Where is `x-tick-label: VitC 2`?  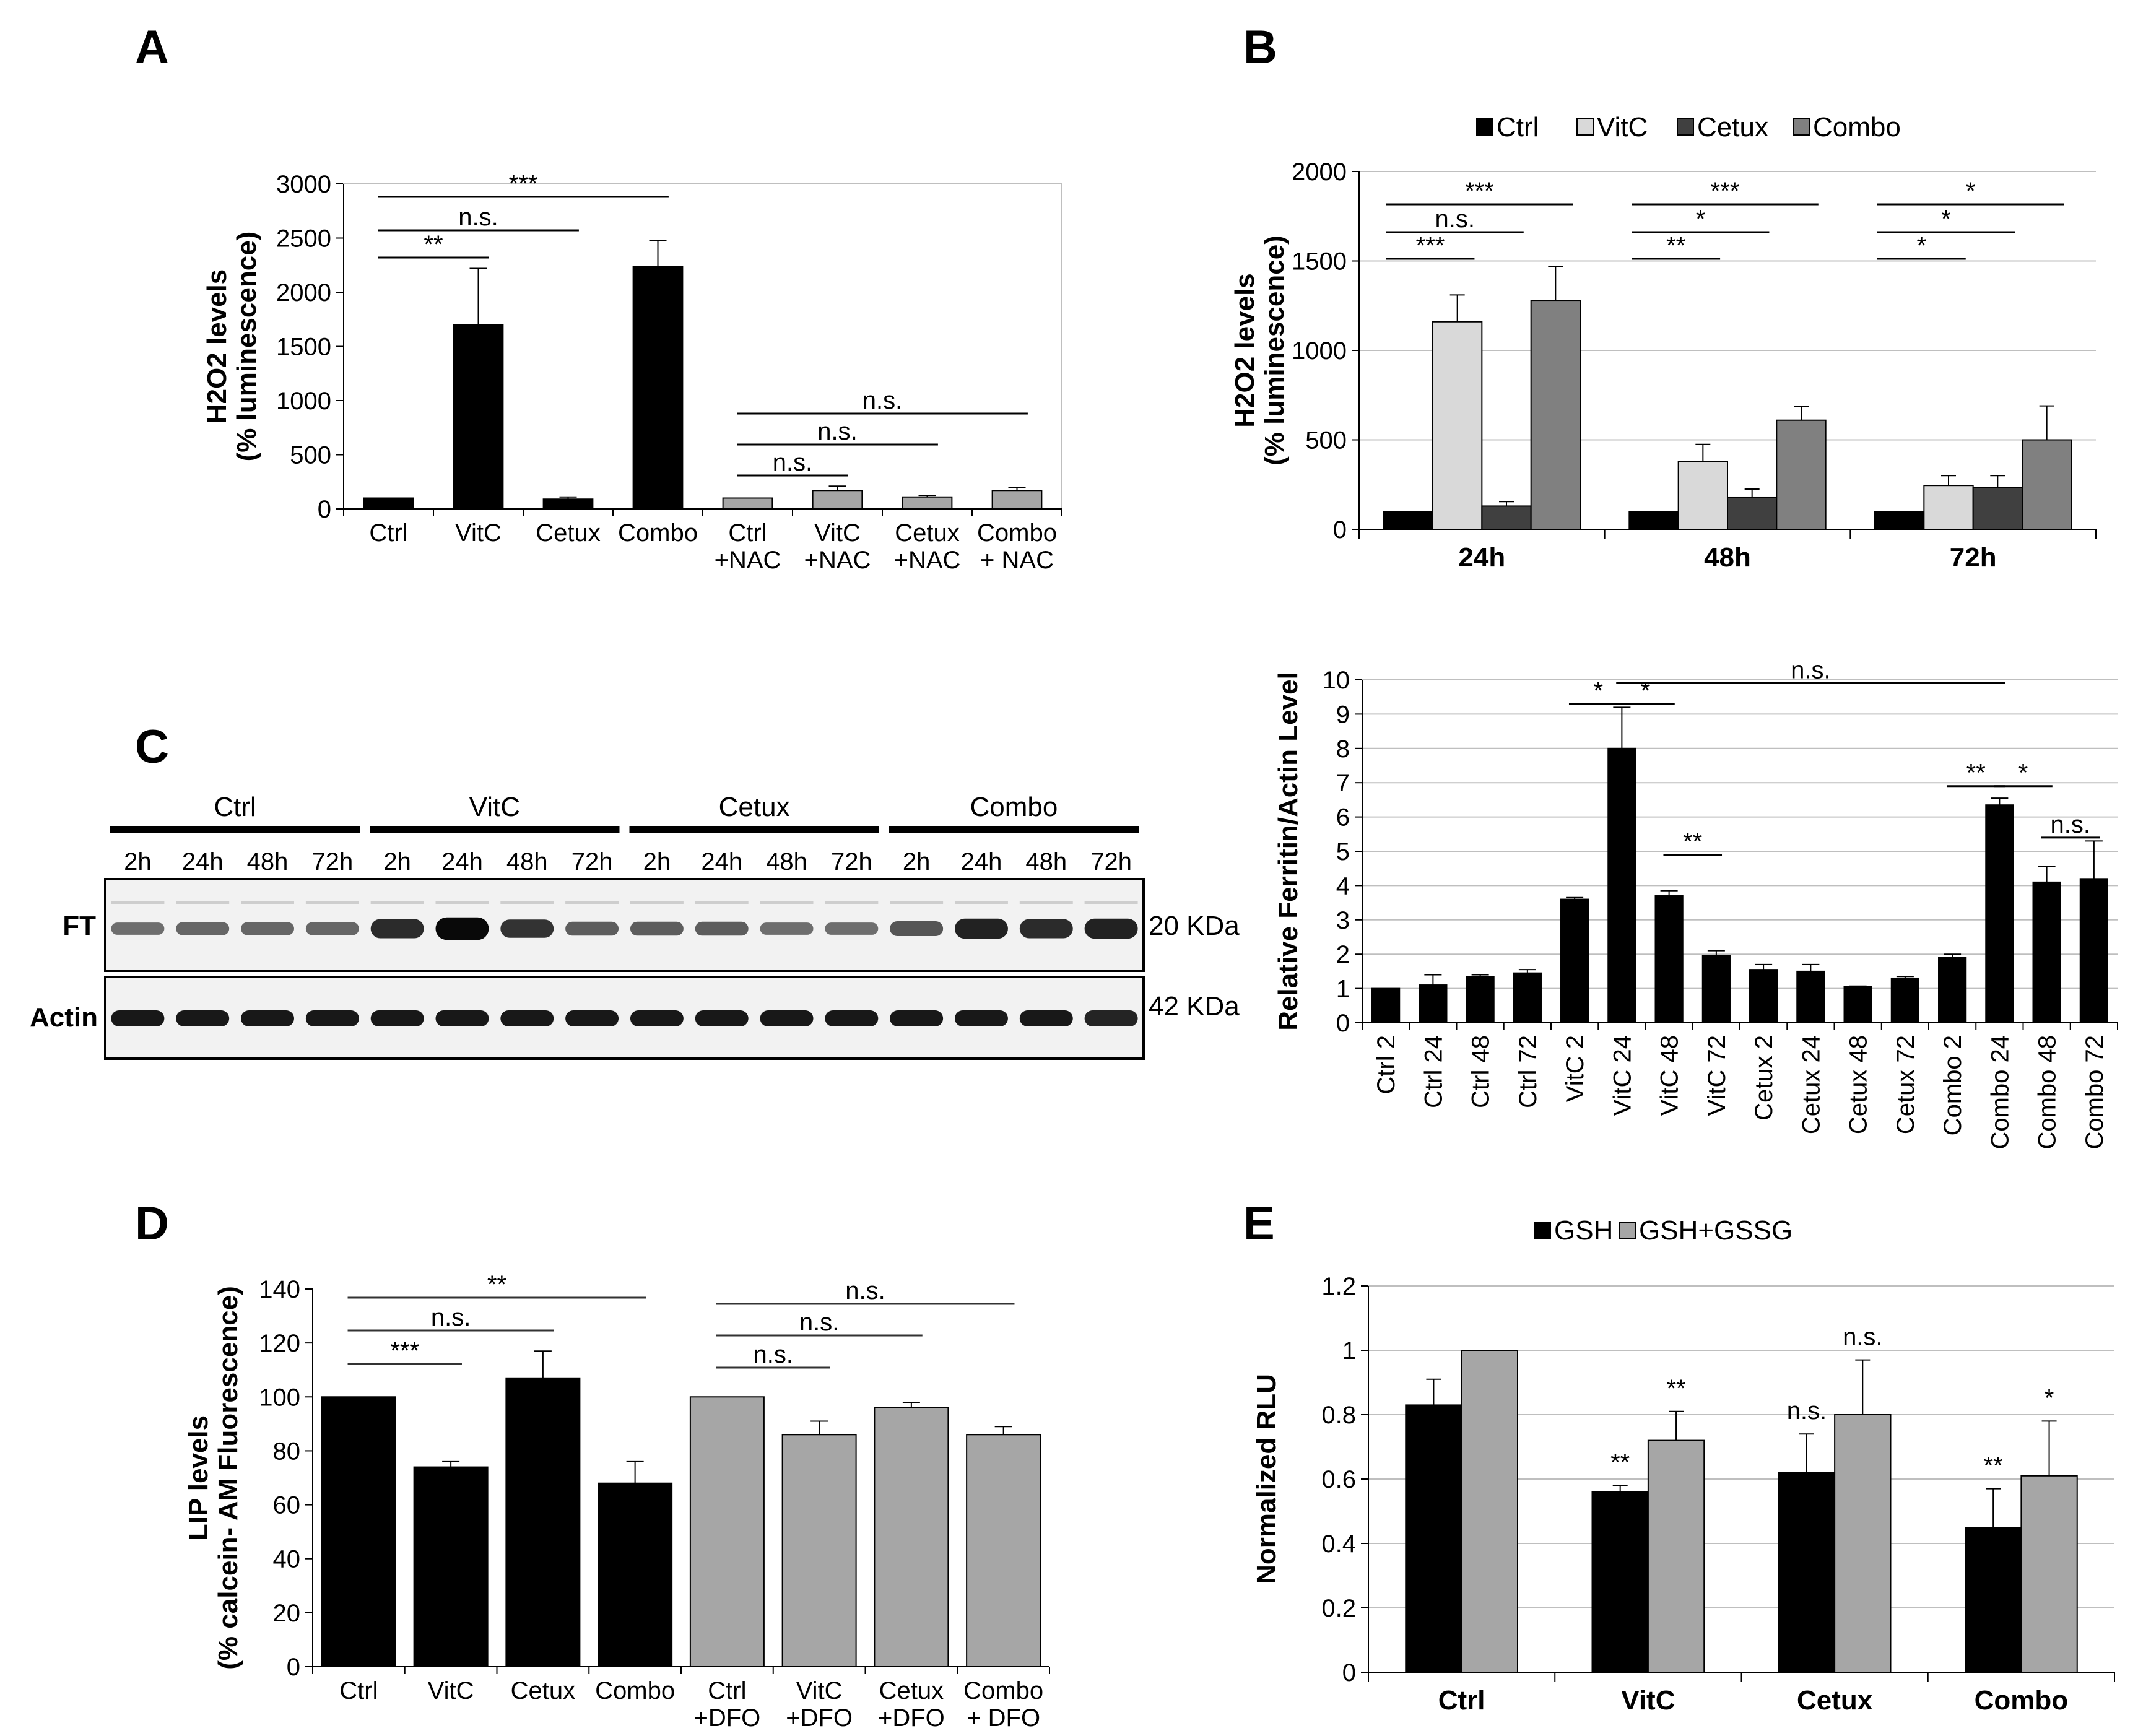 x-tick-label: VitC 2 is located at coordinates (1575, 1068).